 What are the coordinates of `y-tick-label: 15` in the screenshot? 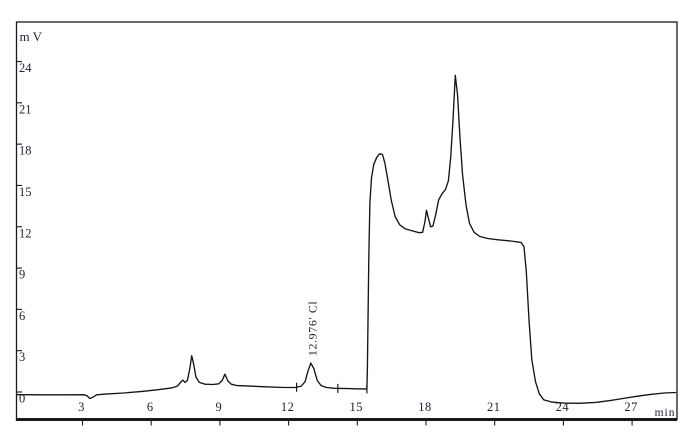 It's located at (25, 192).